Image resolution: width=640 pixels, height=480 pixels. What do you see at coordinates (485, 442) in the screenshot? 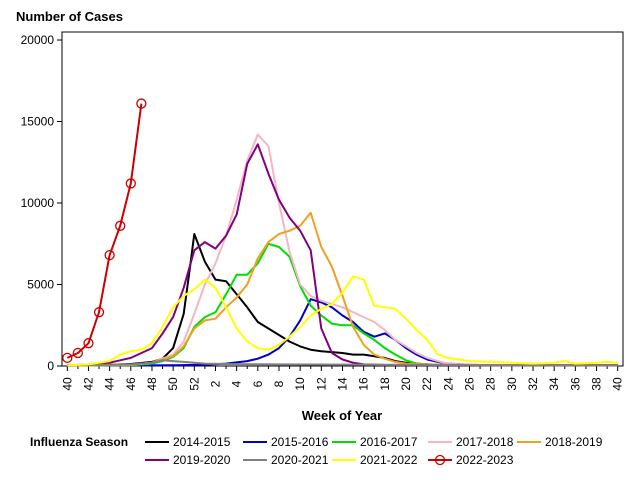
I see `legend-label: 2017-2018` at bounding box center [485, 442].